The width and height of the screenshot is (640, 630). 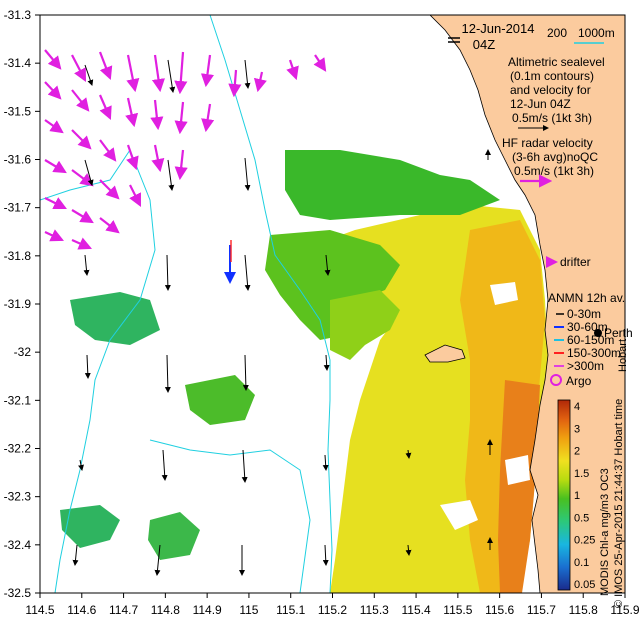 I want to click on x-tick-label: 115.8, so click(x=583, y=610).